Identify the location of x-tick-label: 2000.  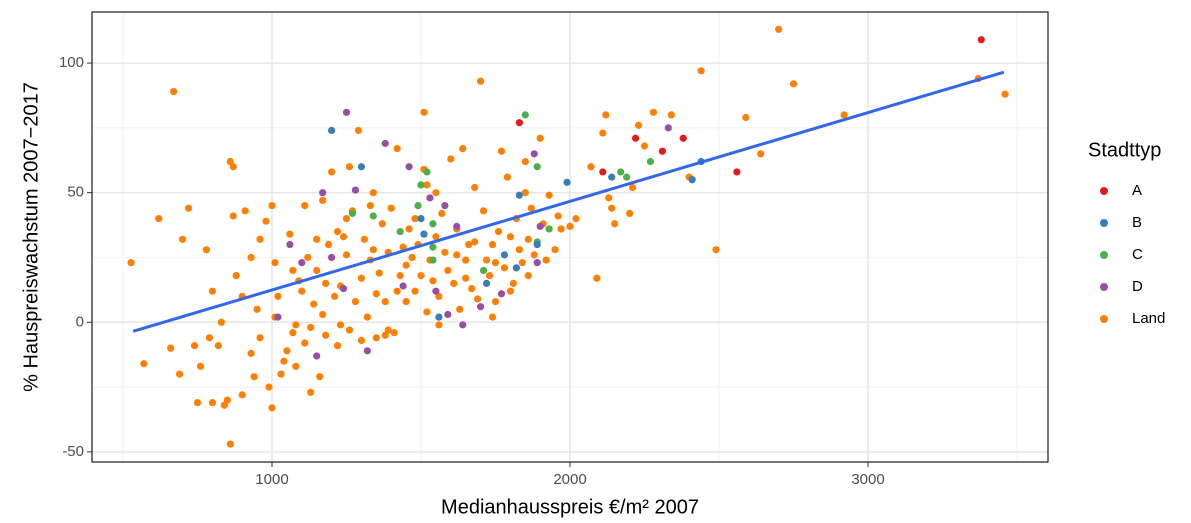
(569, 479).